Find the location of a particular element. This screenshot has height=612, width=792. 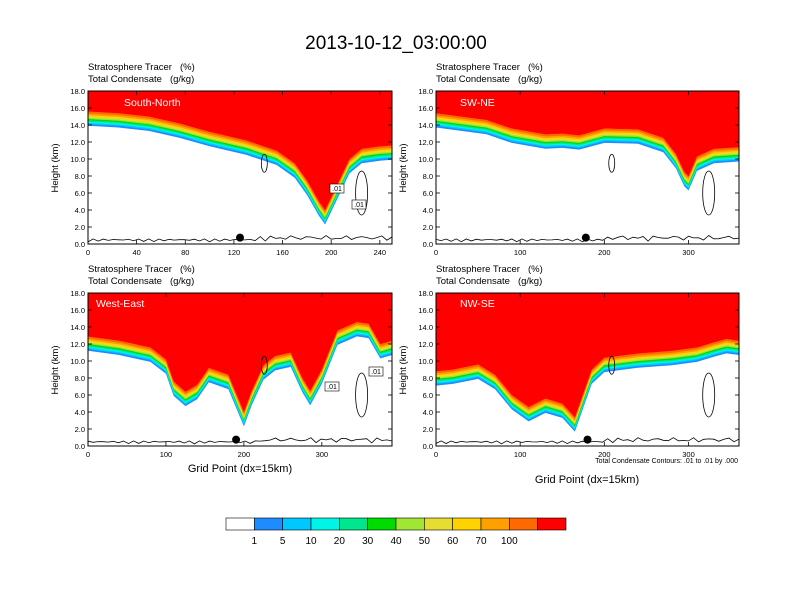

panel-label: NW-SE is located at coordinates (477, 304).